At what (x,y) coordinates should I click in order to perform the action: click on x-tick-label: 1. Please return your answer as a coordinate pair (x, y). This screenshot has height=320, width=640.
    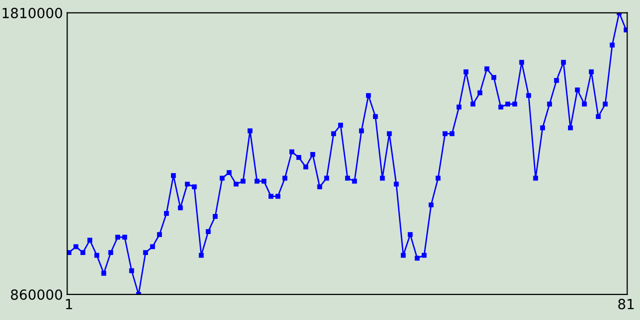
    Looking at the image, I should click on (69, 304).